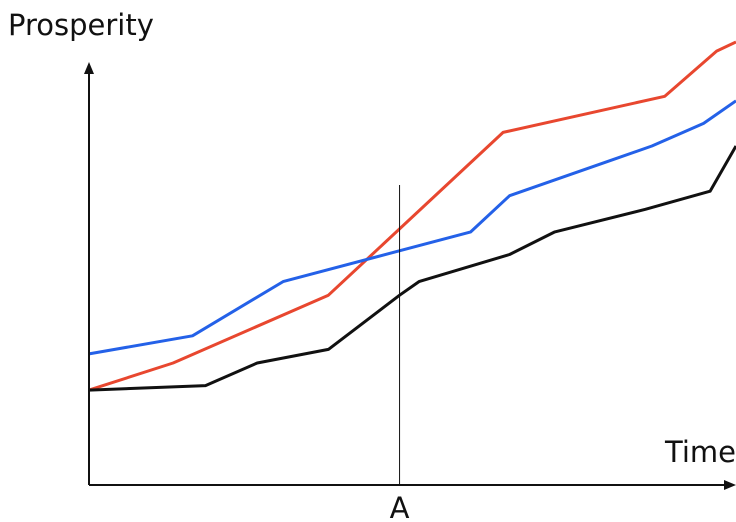 This screenshot has height=522, width=736. What do you see at coordinates (700, 452) in the screenshot?
I see `x-axis-label: Time` at bounding box center [700, 452].